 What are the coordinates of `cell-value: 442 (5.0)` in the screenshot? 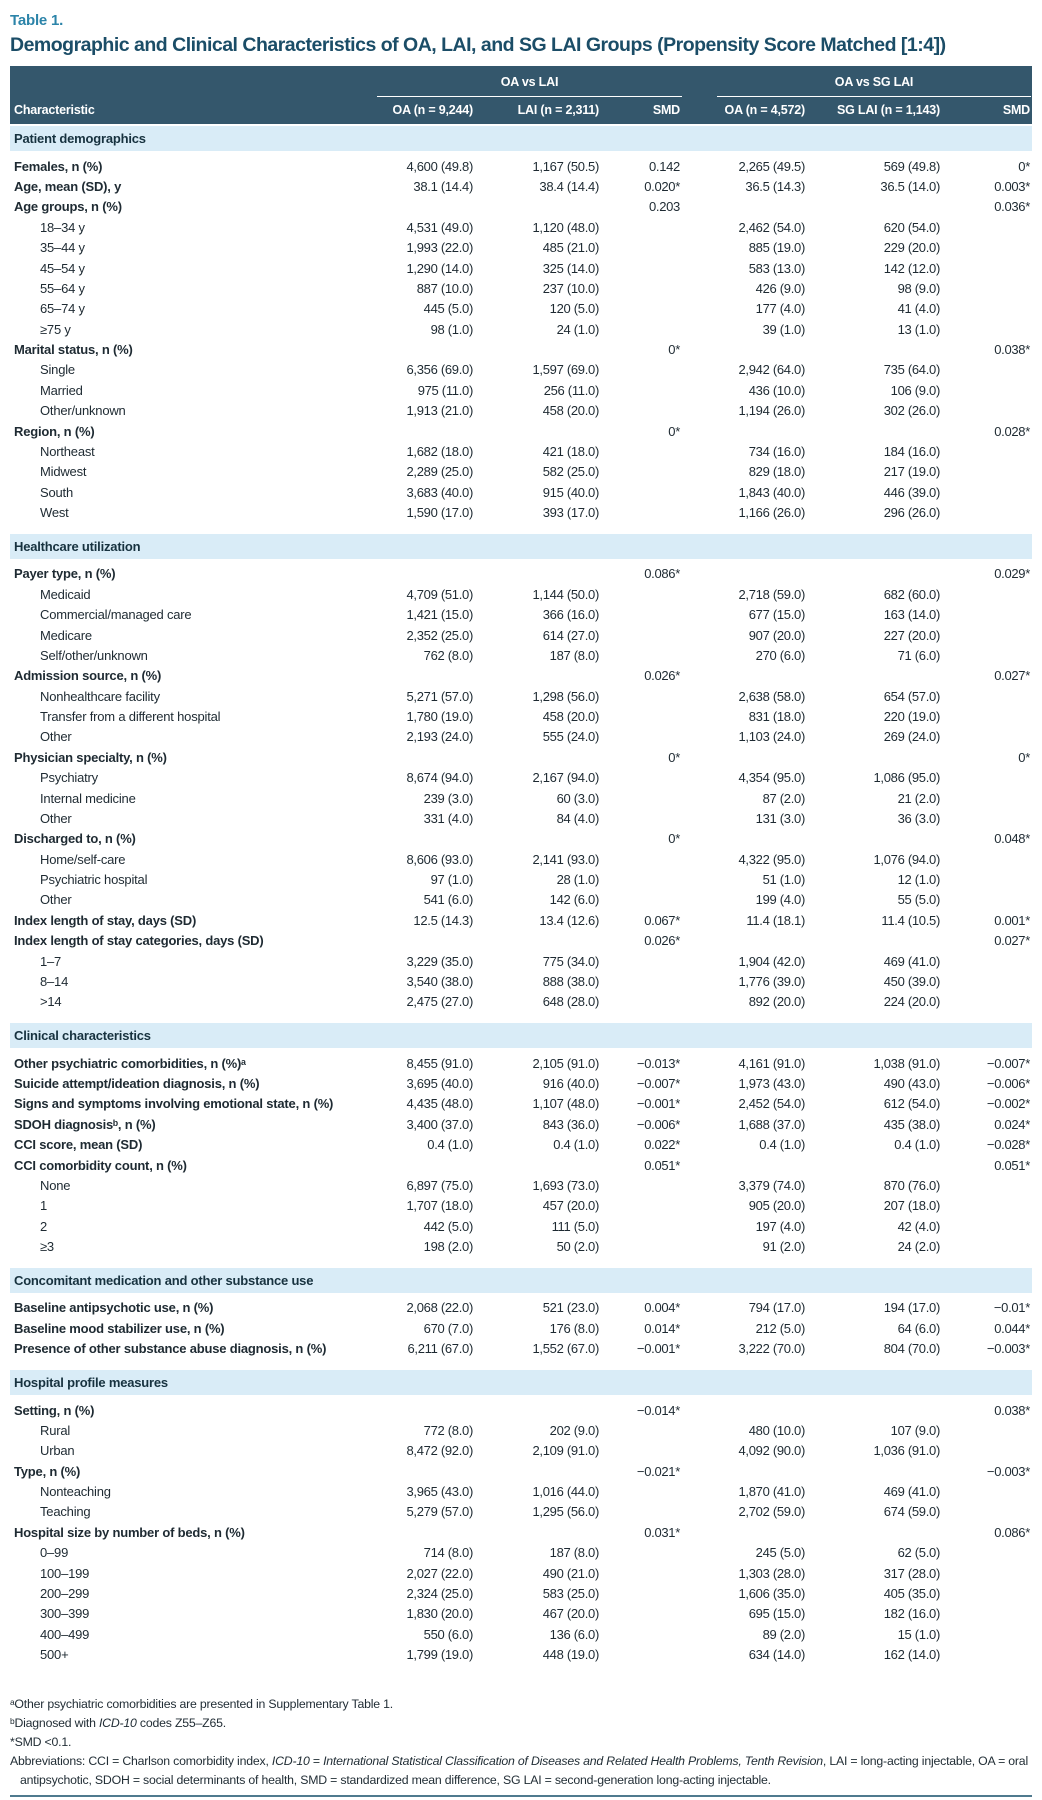 It's located at (448, 1226).